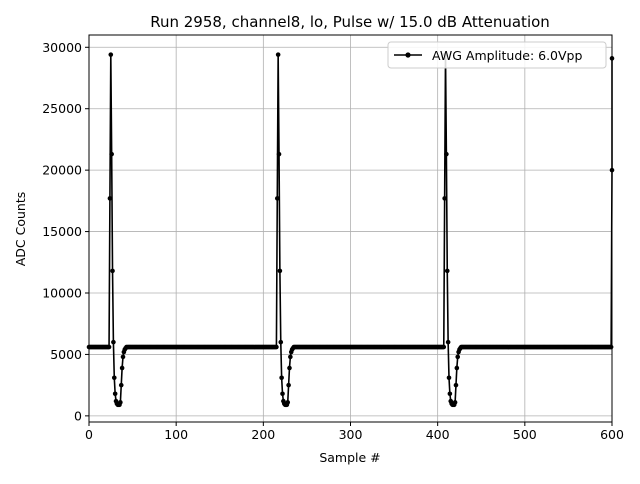 The image size is (640, 484). I want to click on y-tick-label: 0, so click(78, 415).